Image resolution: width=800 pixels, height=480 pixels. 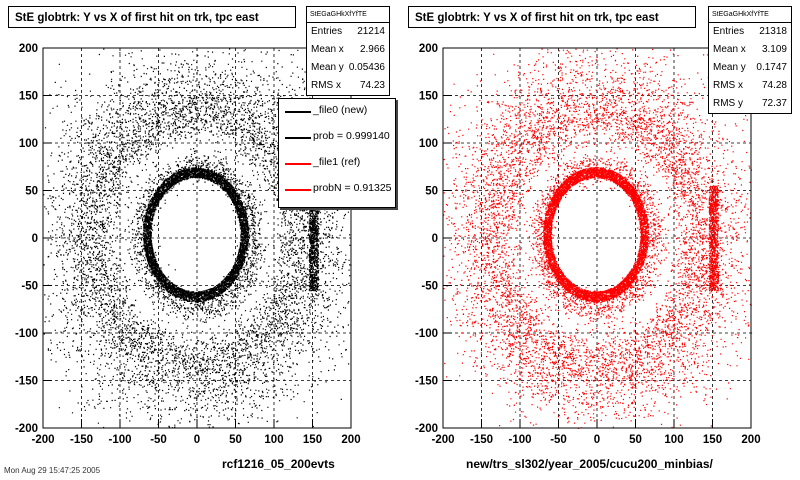 What do you see at coordinates (750, 31) in the screenshot?
I see `stats-row: Entries 21318` at bounding box center [750, 31].